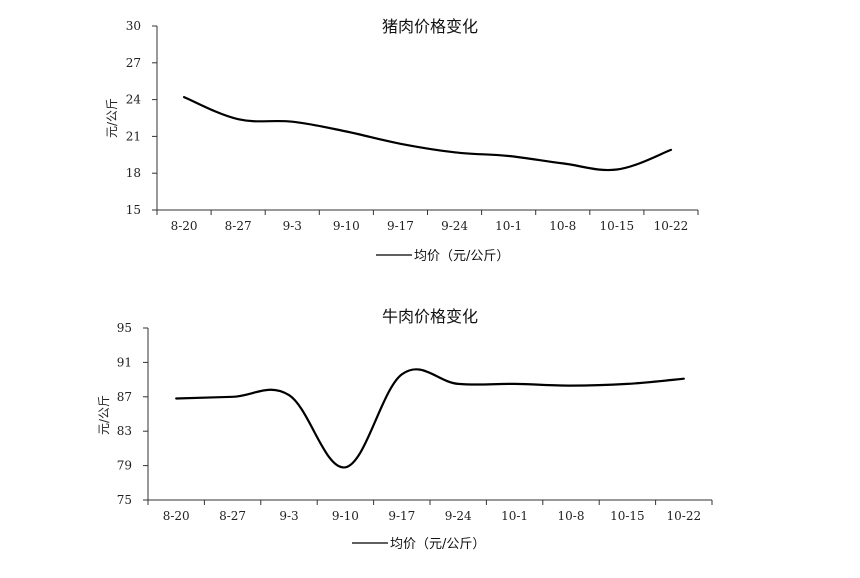 This screenshot has height=578, width=860. Describe the element at coordinates (141, 118) in the screenshot. I see `y-ticks: 15 18 21 24 27 30` at that location.